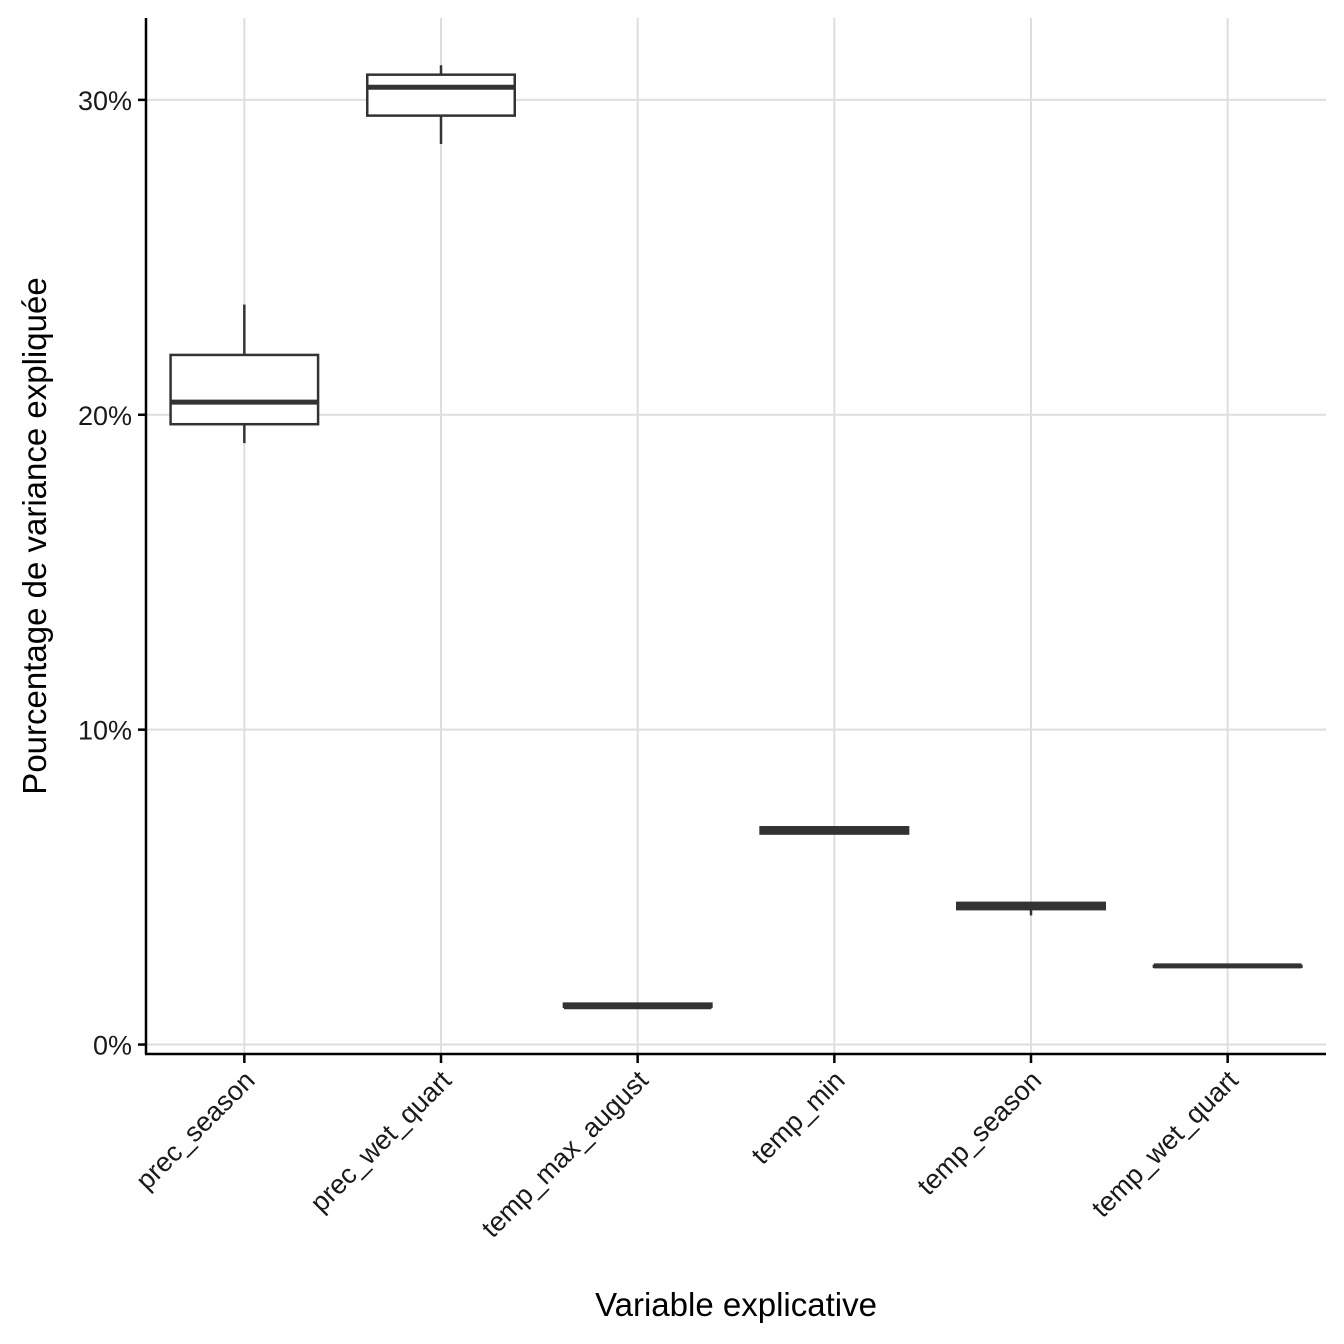 The width and height of the screenshot is (1344, 1344). Describe the element at coordinates (105, 731) in the screenshot. I see `y-tick-label: 10%` at that location.